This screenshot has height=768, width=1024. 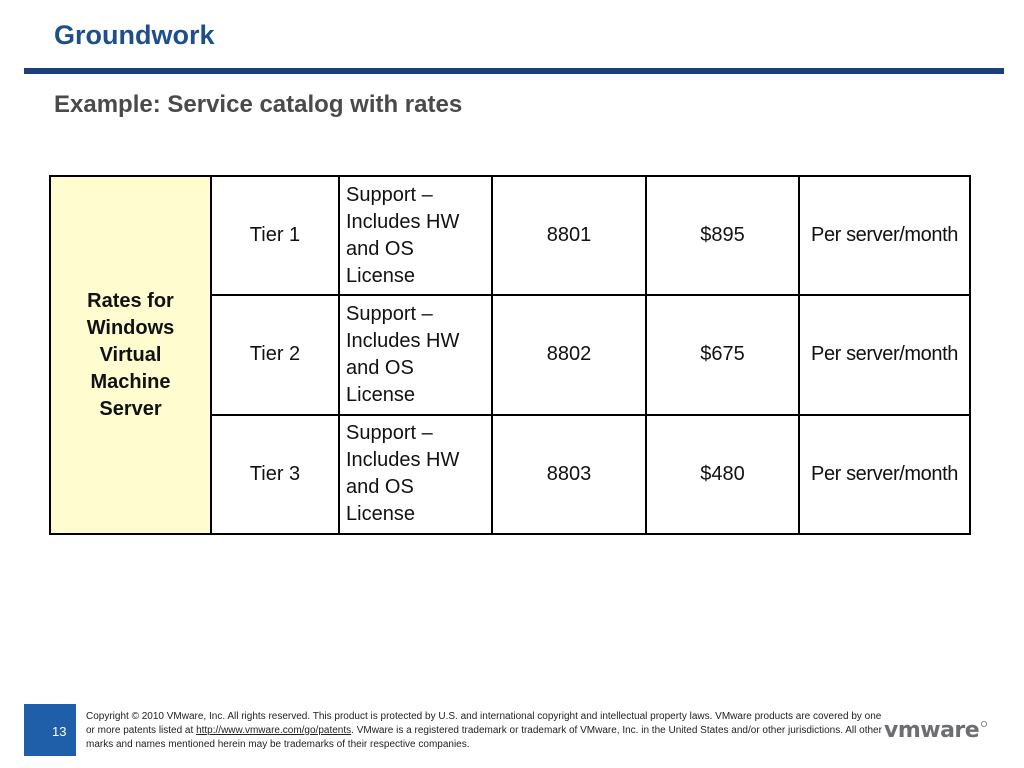 What do you see at coordinates (274, 730) in the screenshot?
I see `patents-link: http://www.vmware.com/go/patents` at bounding box center [274, 730].